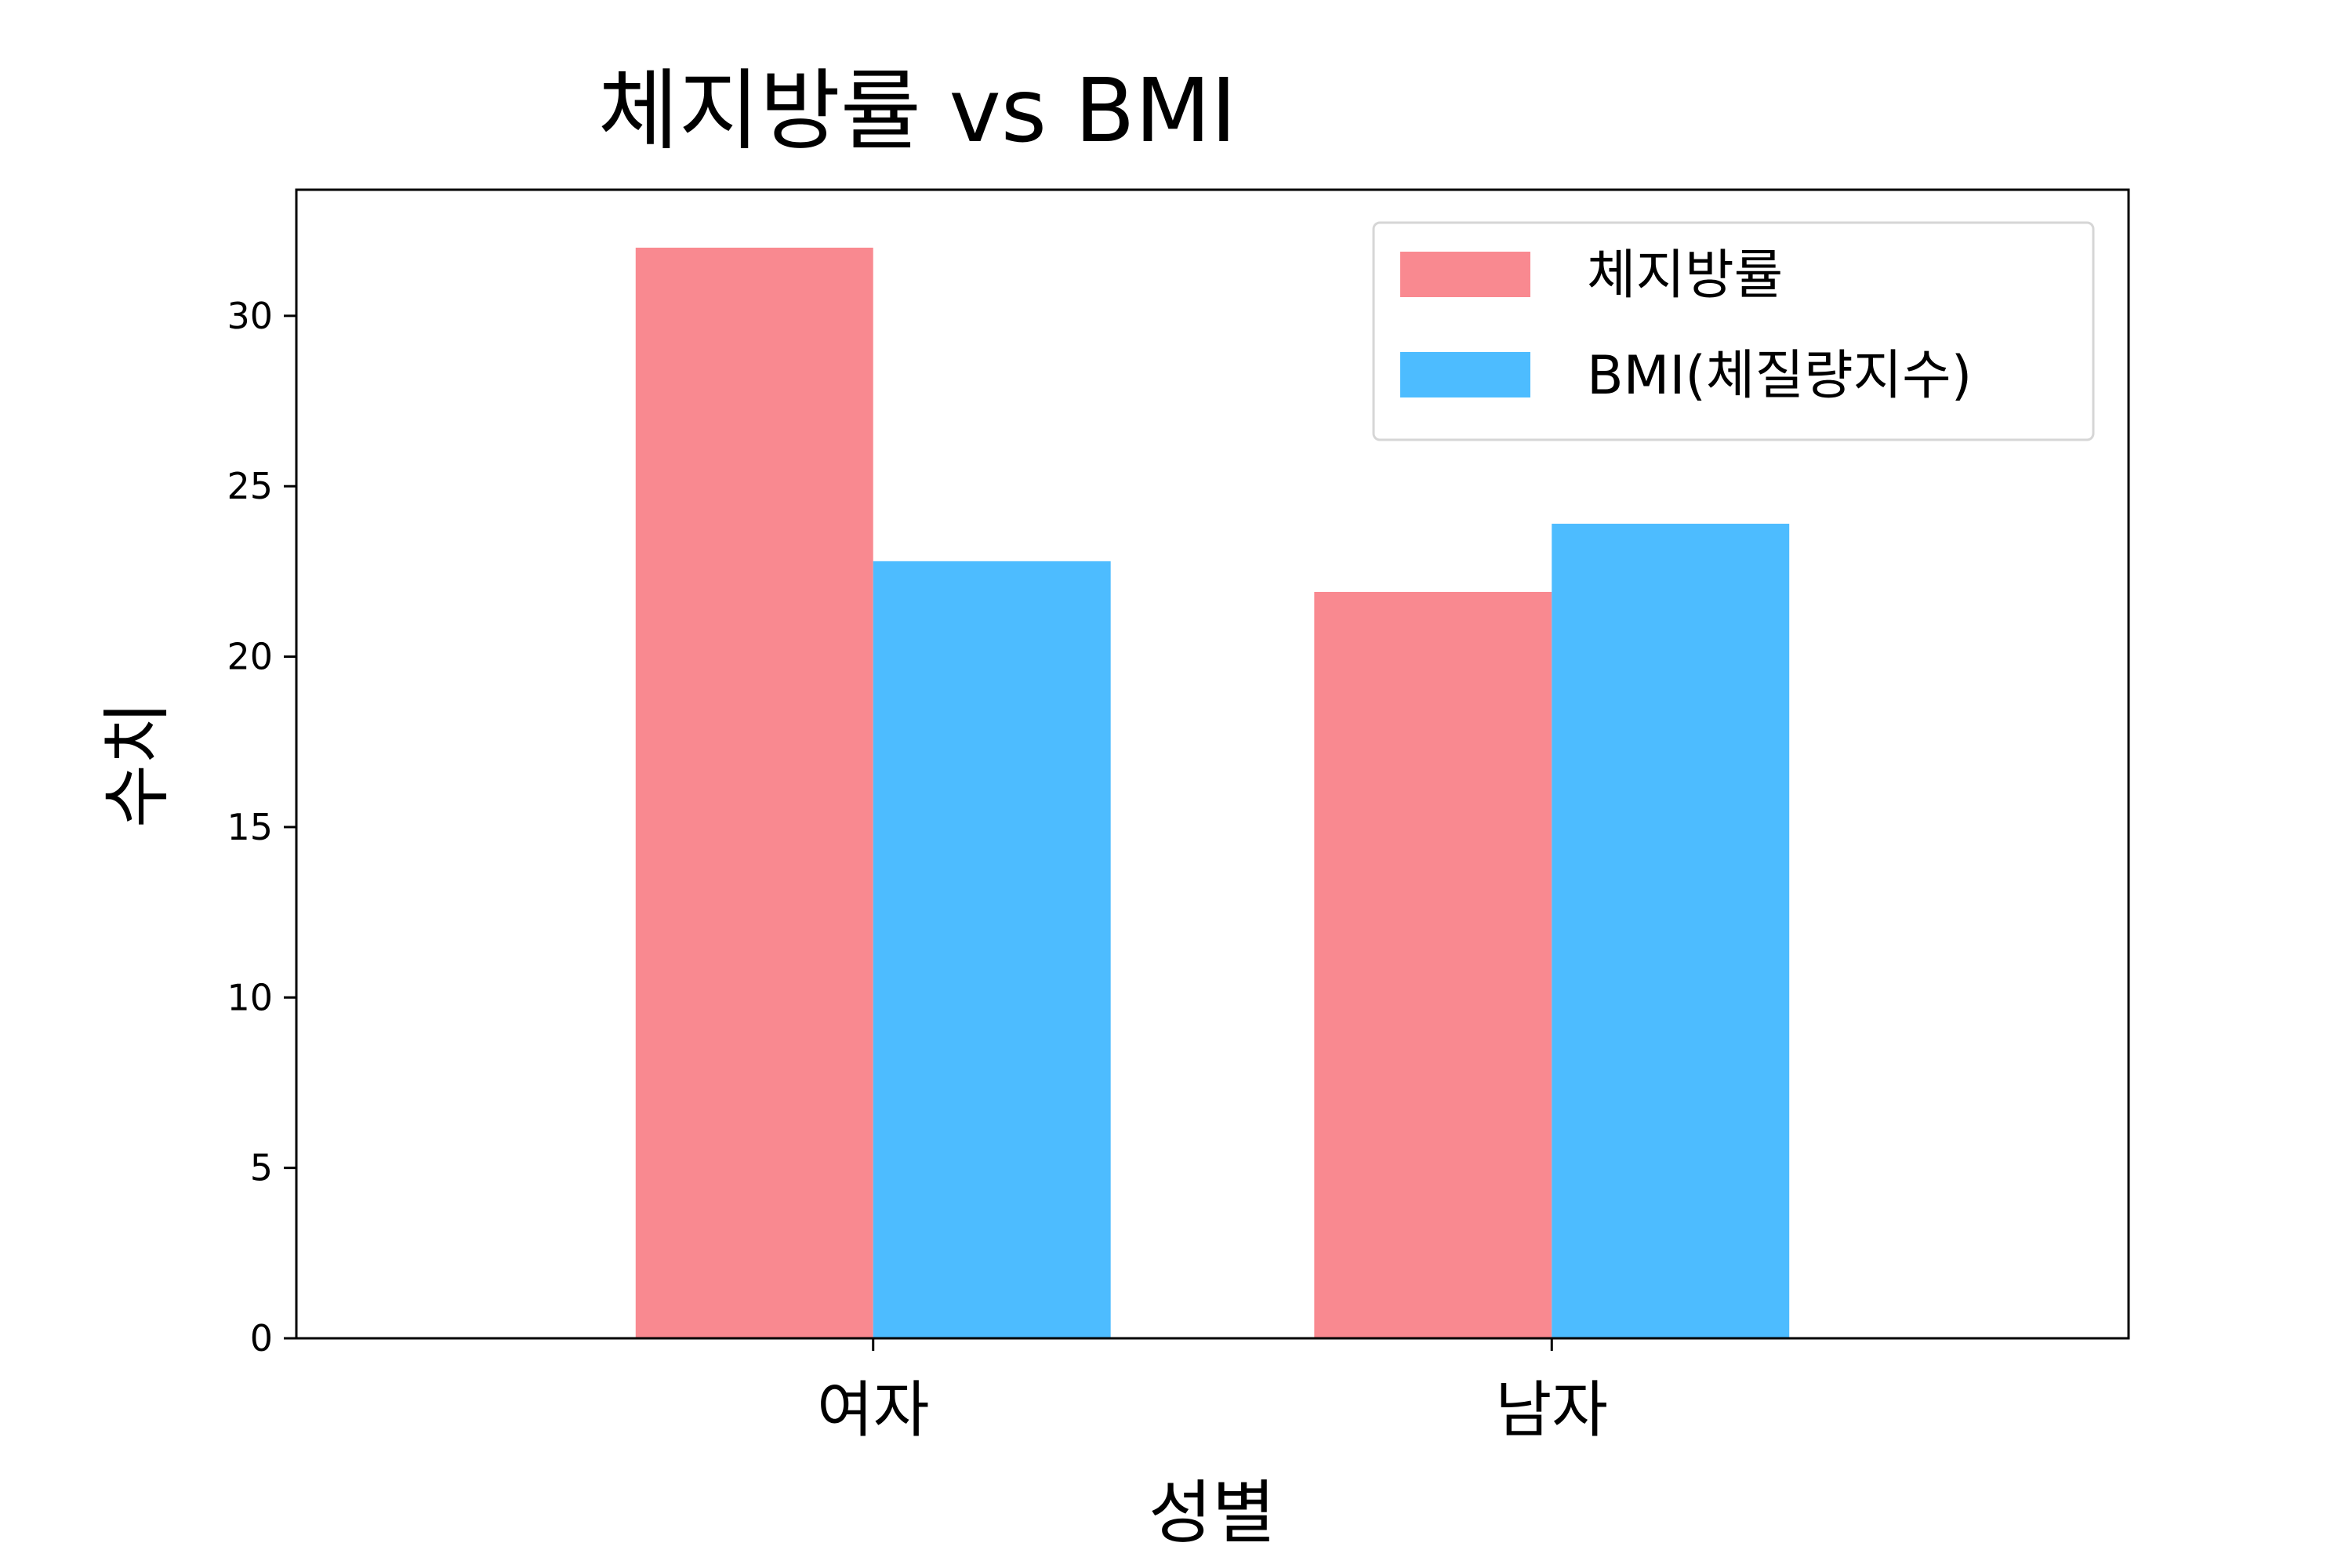 The width and height of the screenshot is (2352, 1568). What do you see at coordinates (1552, 1410) in the screenshot?
I see `x-tick-label: 남자` at bounding box center [1552, 1410].